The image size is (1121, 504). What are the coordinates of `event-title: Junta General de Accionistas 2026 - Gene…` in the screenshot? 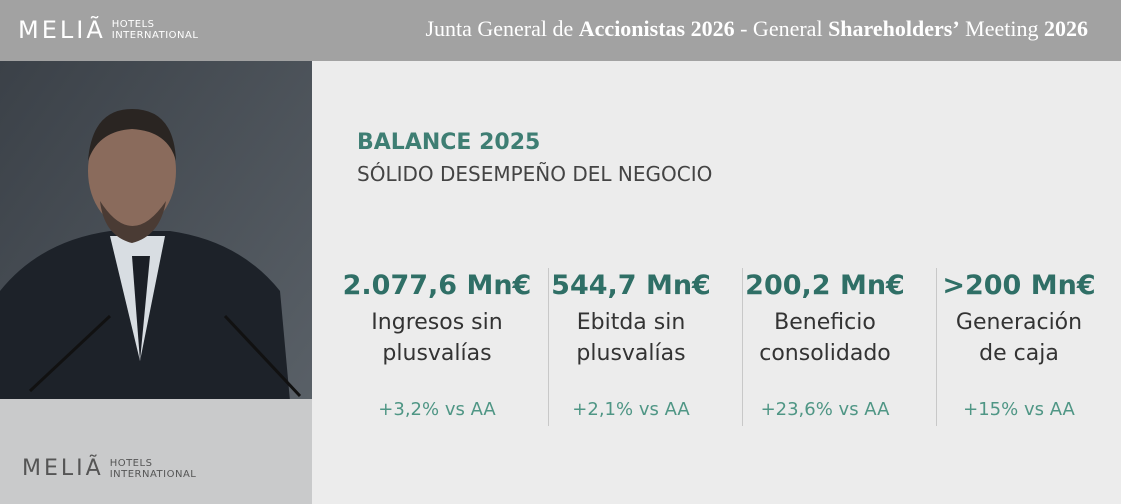 It's located at (756, 29).